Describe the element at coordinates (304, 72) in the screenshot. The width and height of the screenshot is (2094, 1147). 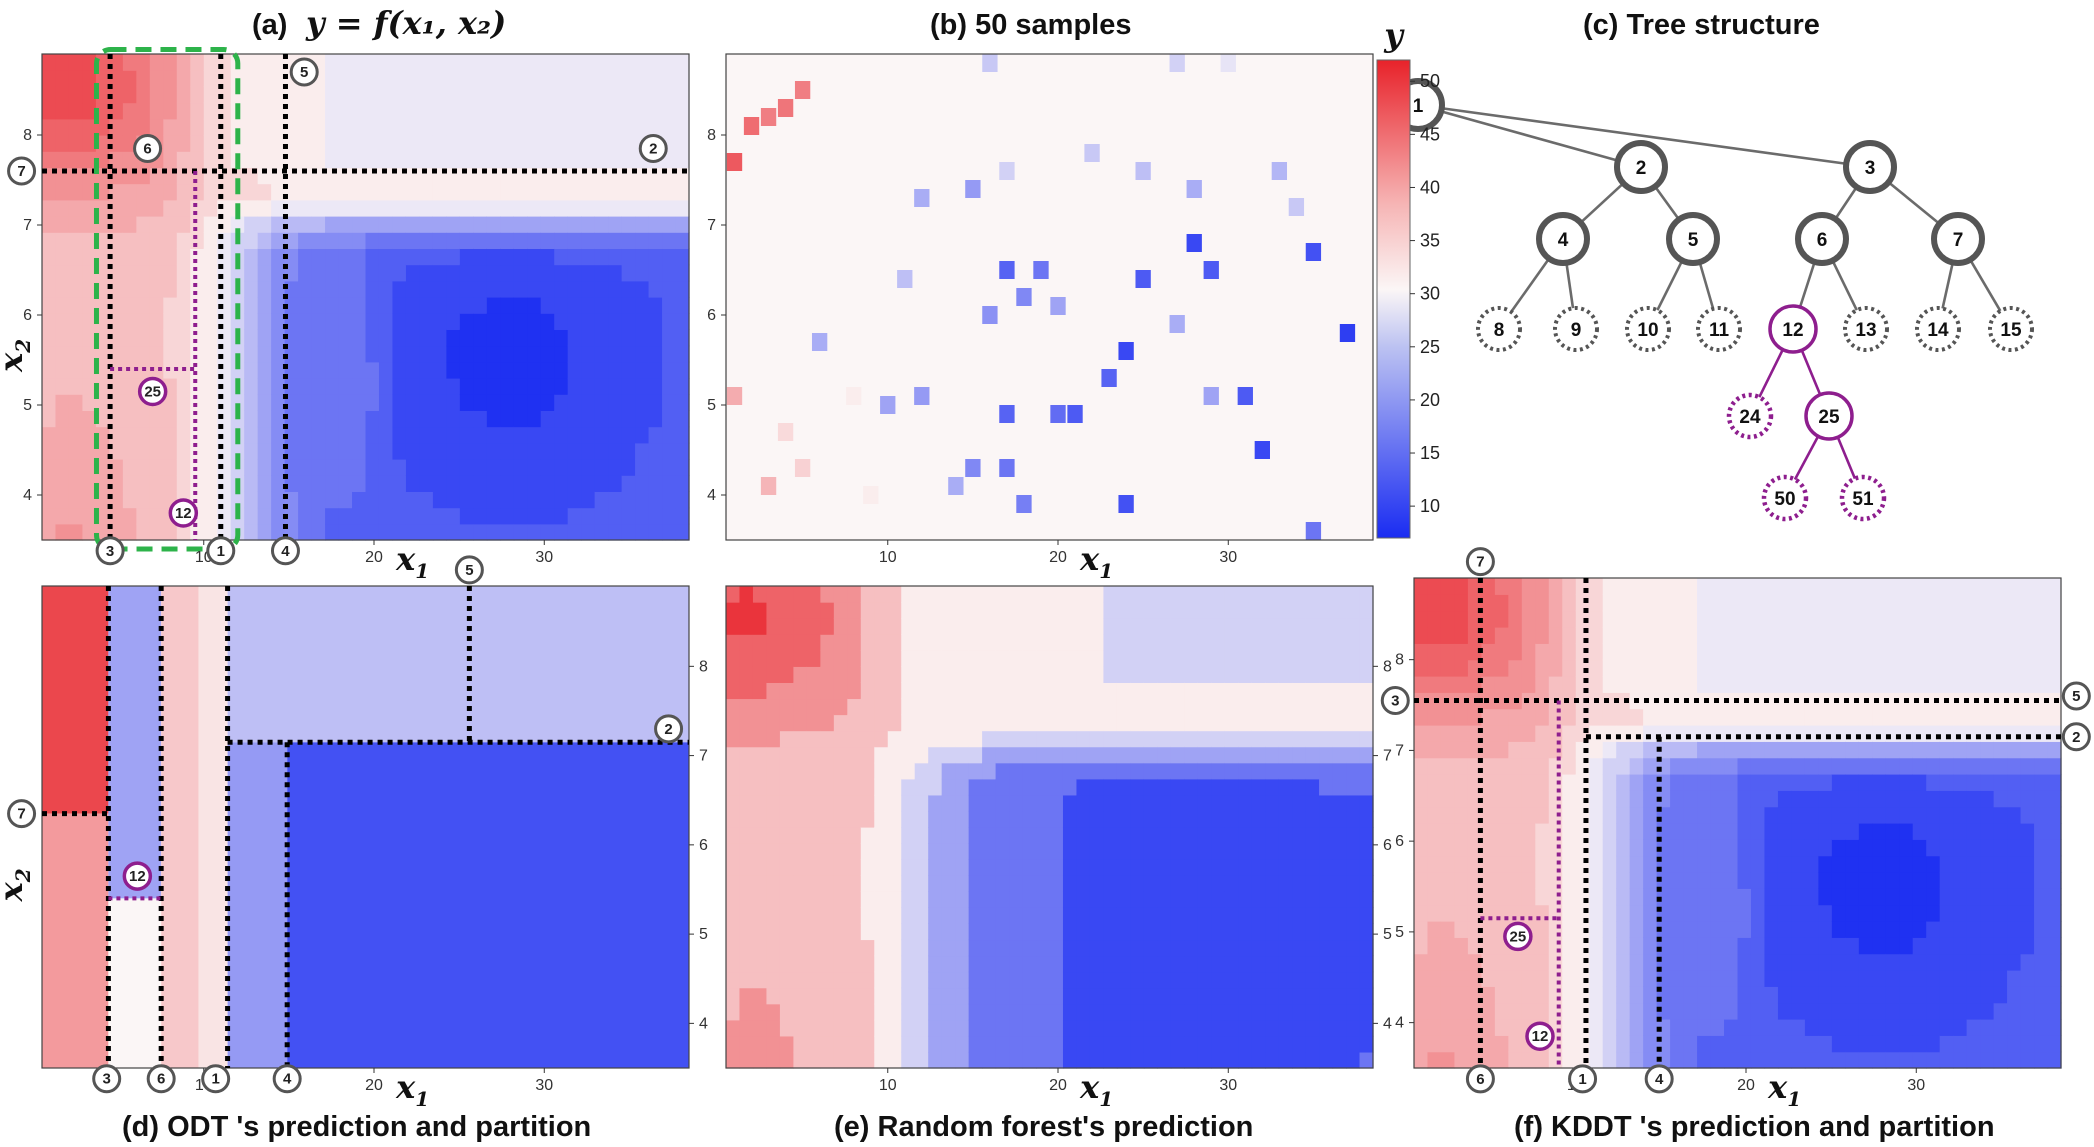
I see `partition-marker-a-4-5: 5` at that location.